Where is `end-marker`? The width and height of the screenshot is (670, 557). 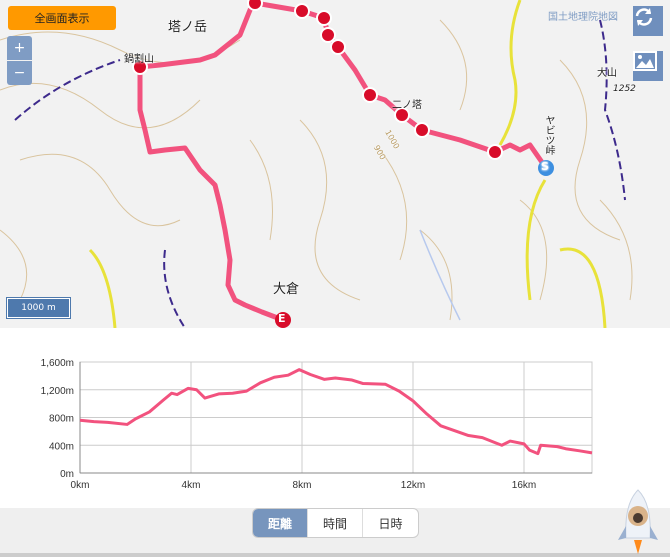 end-marker is located at coordinates (283, 320).